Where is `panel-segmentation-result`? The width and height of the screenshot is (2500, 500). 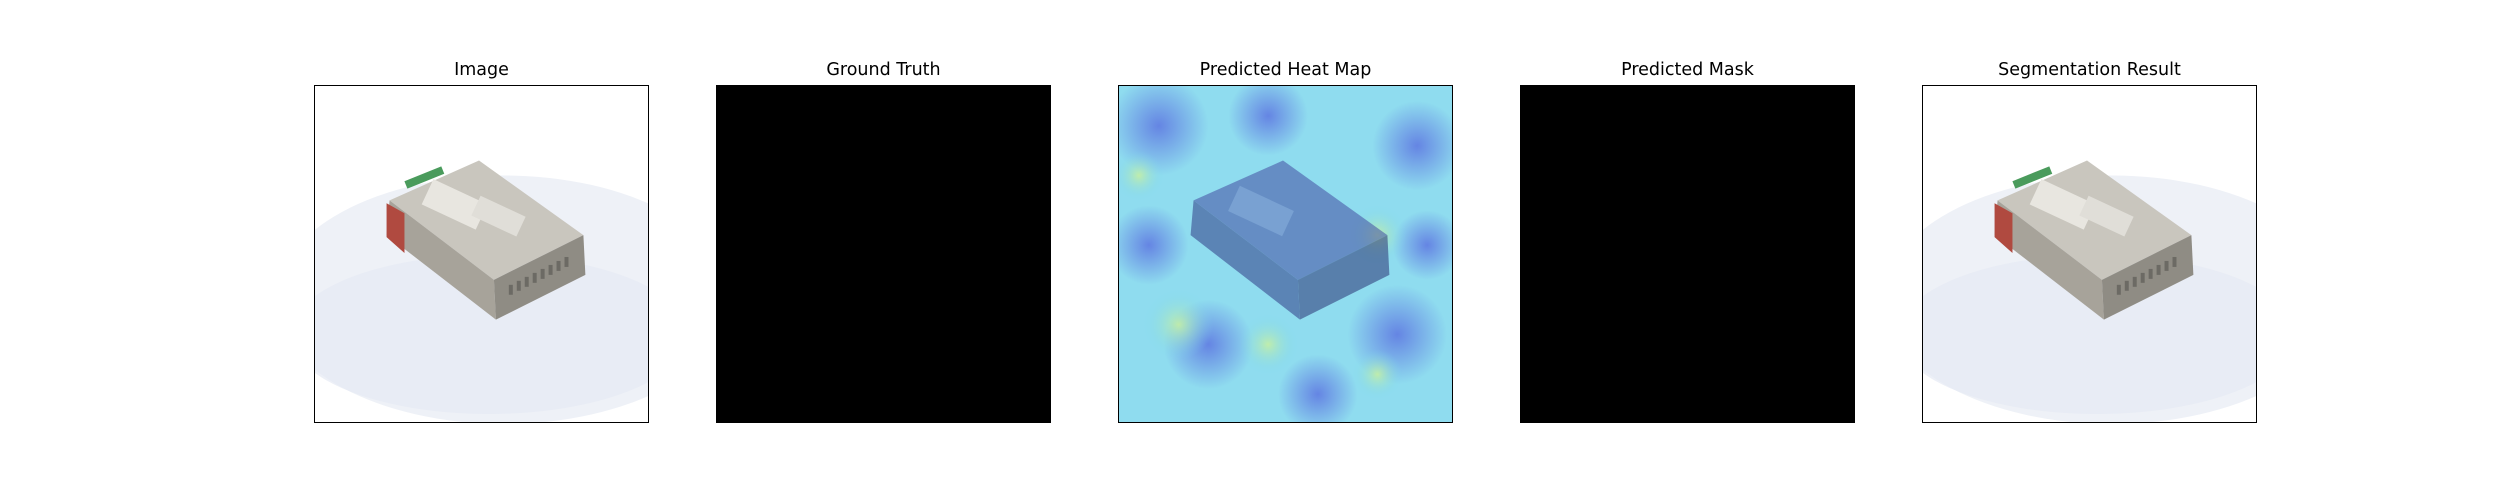 panel-segmentation-result is located at coordinates (2089, 254).